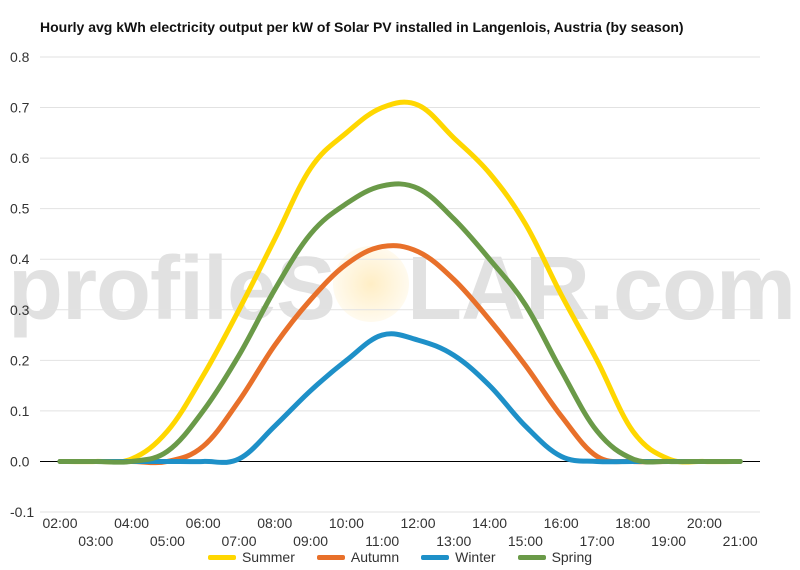  I want to click on legend-label: Summer, so click(268, 557).